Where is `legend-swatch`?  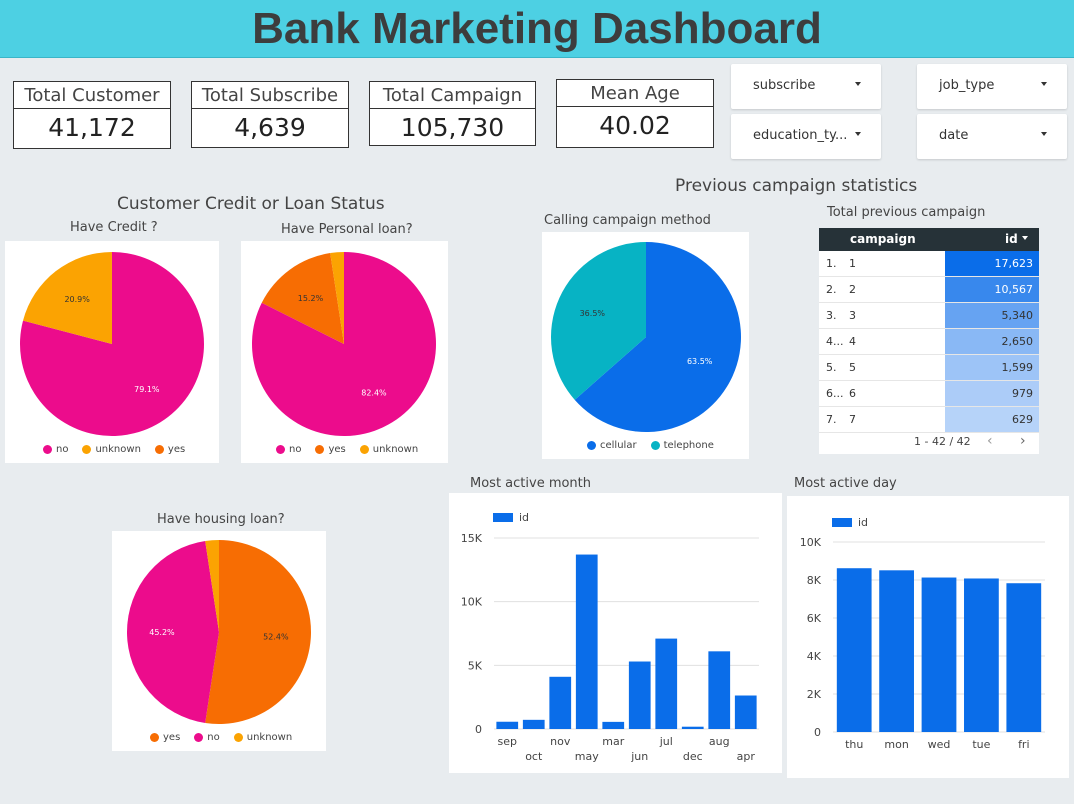 legend-swatch is located at coordinates (503, 517).